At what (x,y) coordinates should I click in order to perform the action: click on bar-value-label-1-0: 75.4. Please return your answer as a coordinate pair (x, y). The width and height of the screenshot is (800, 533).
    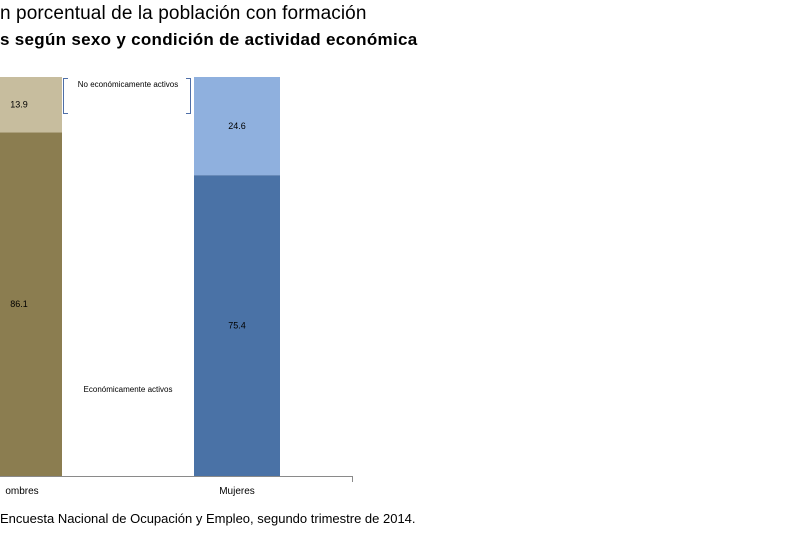
    Looking at the image, I should click on (237, 326).